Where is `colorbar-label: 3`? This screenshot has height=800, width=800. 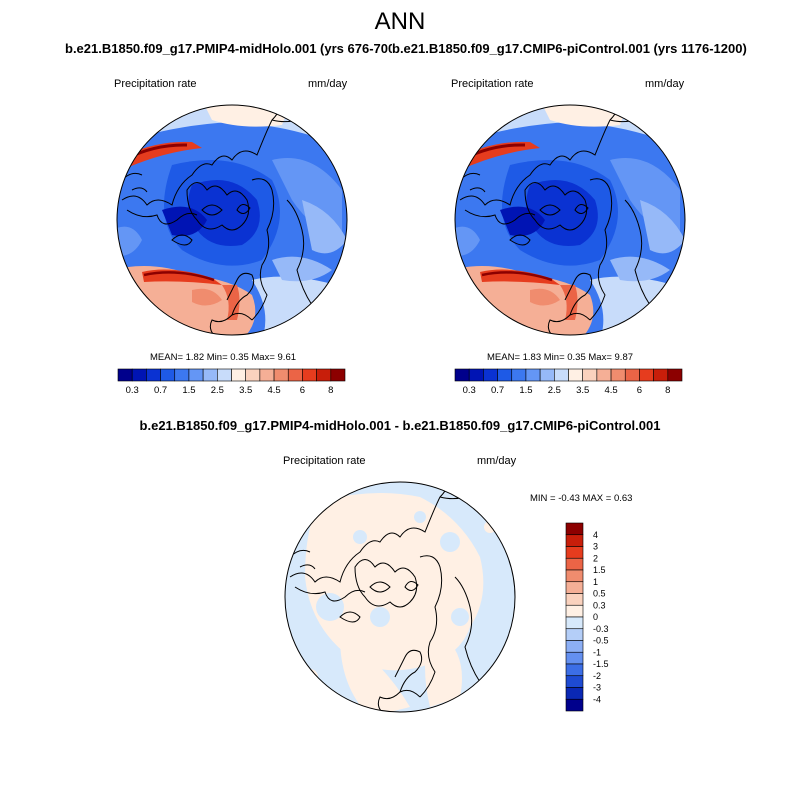 colorbar-label: 3 is located at coordinates (595, 547).